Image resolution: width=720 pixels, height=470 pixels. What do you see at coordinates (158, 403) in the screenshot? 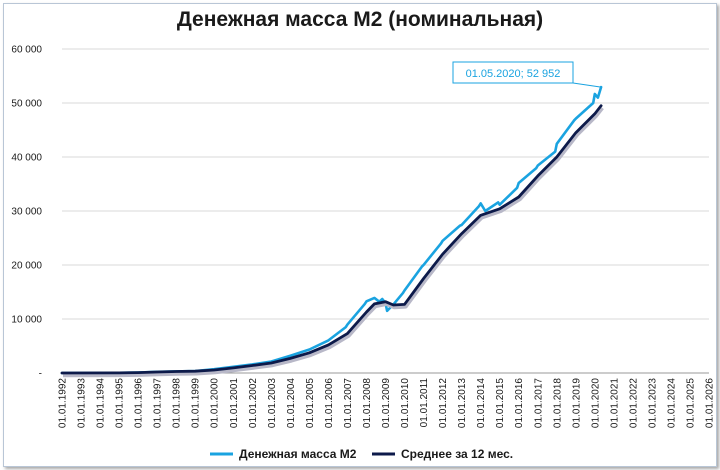
I see `x-tick-label: 01.01.1997` at bounding box center [158, 403].